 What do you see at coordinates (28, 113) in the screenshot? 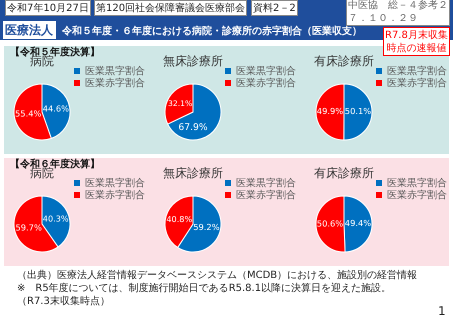
I see `data-label: 55.4%` at bounding box center [28, 113].